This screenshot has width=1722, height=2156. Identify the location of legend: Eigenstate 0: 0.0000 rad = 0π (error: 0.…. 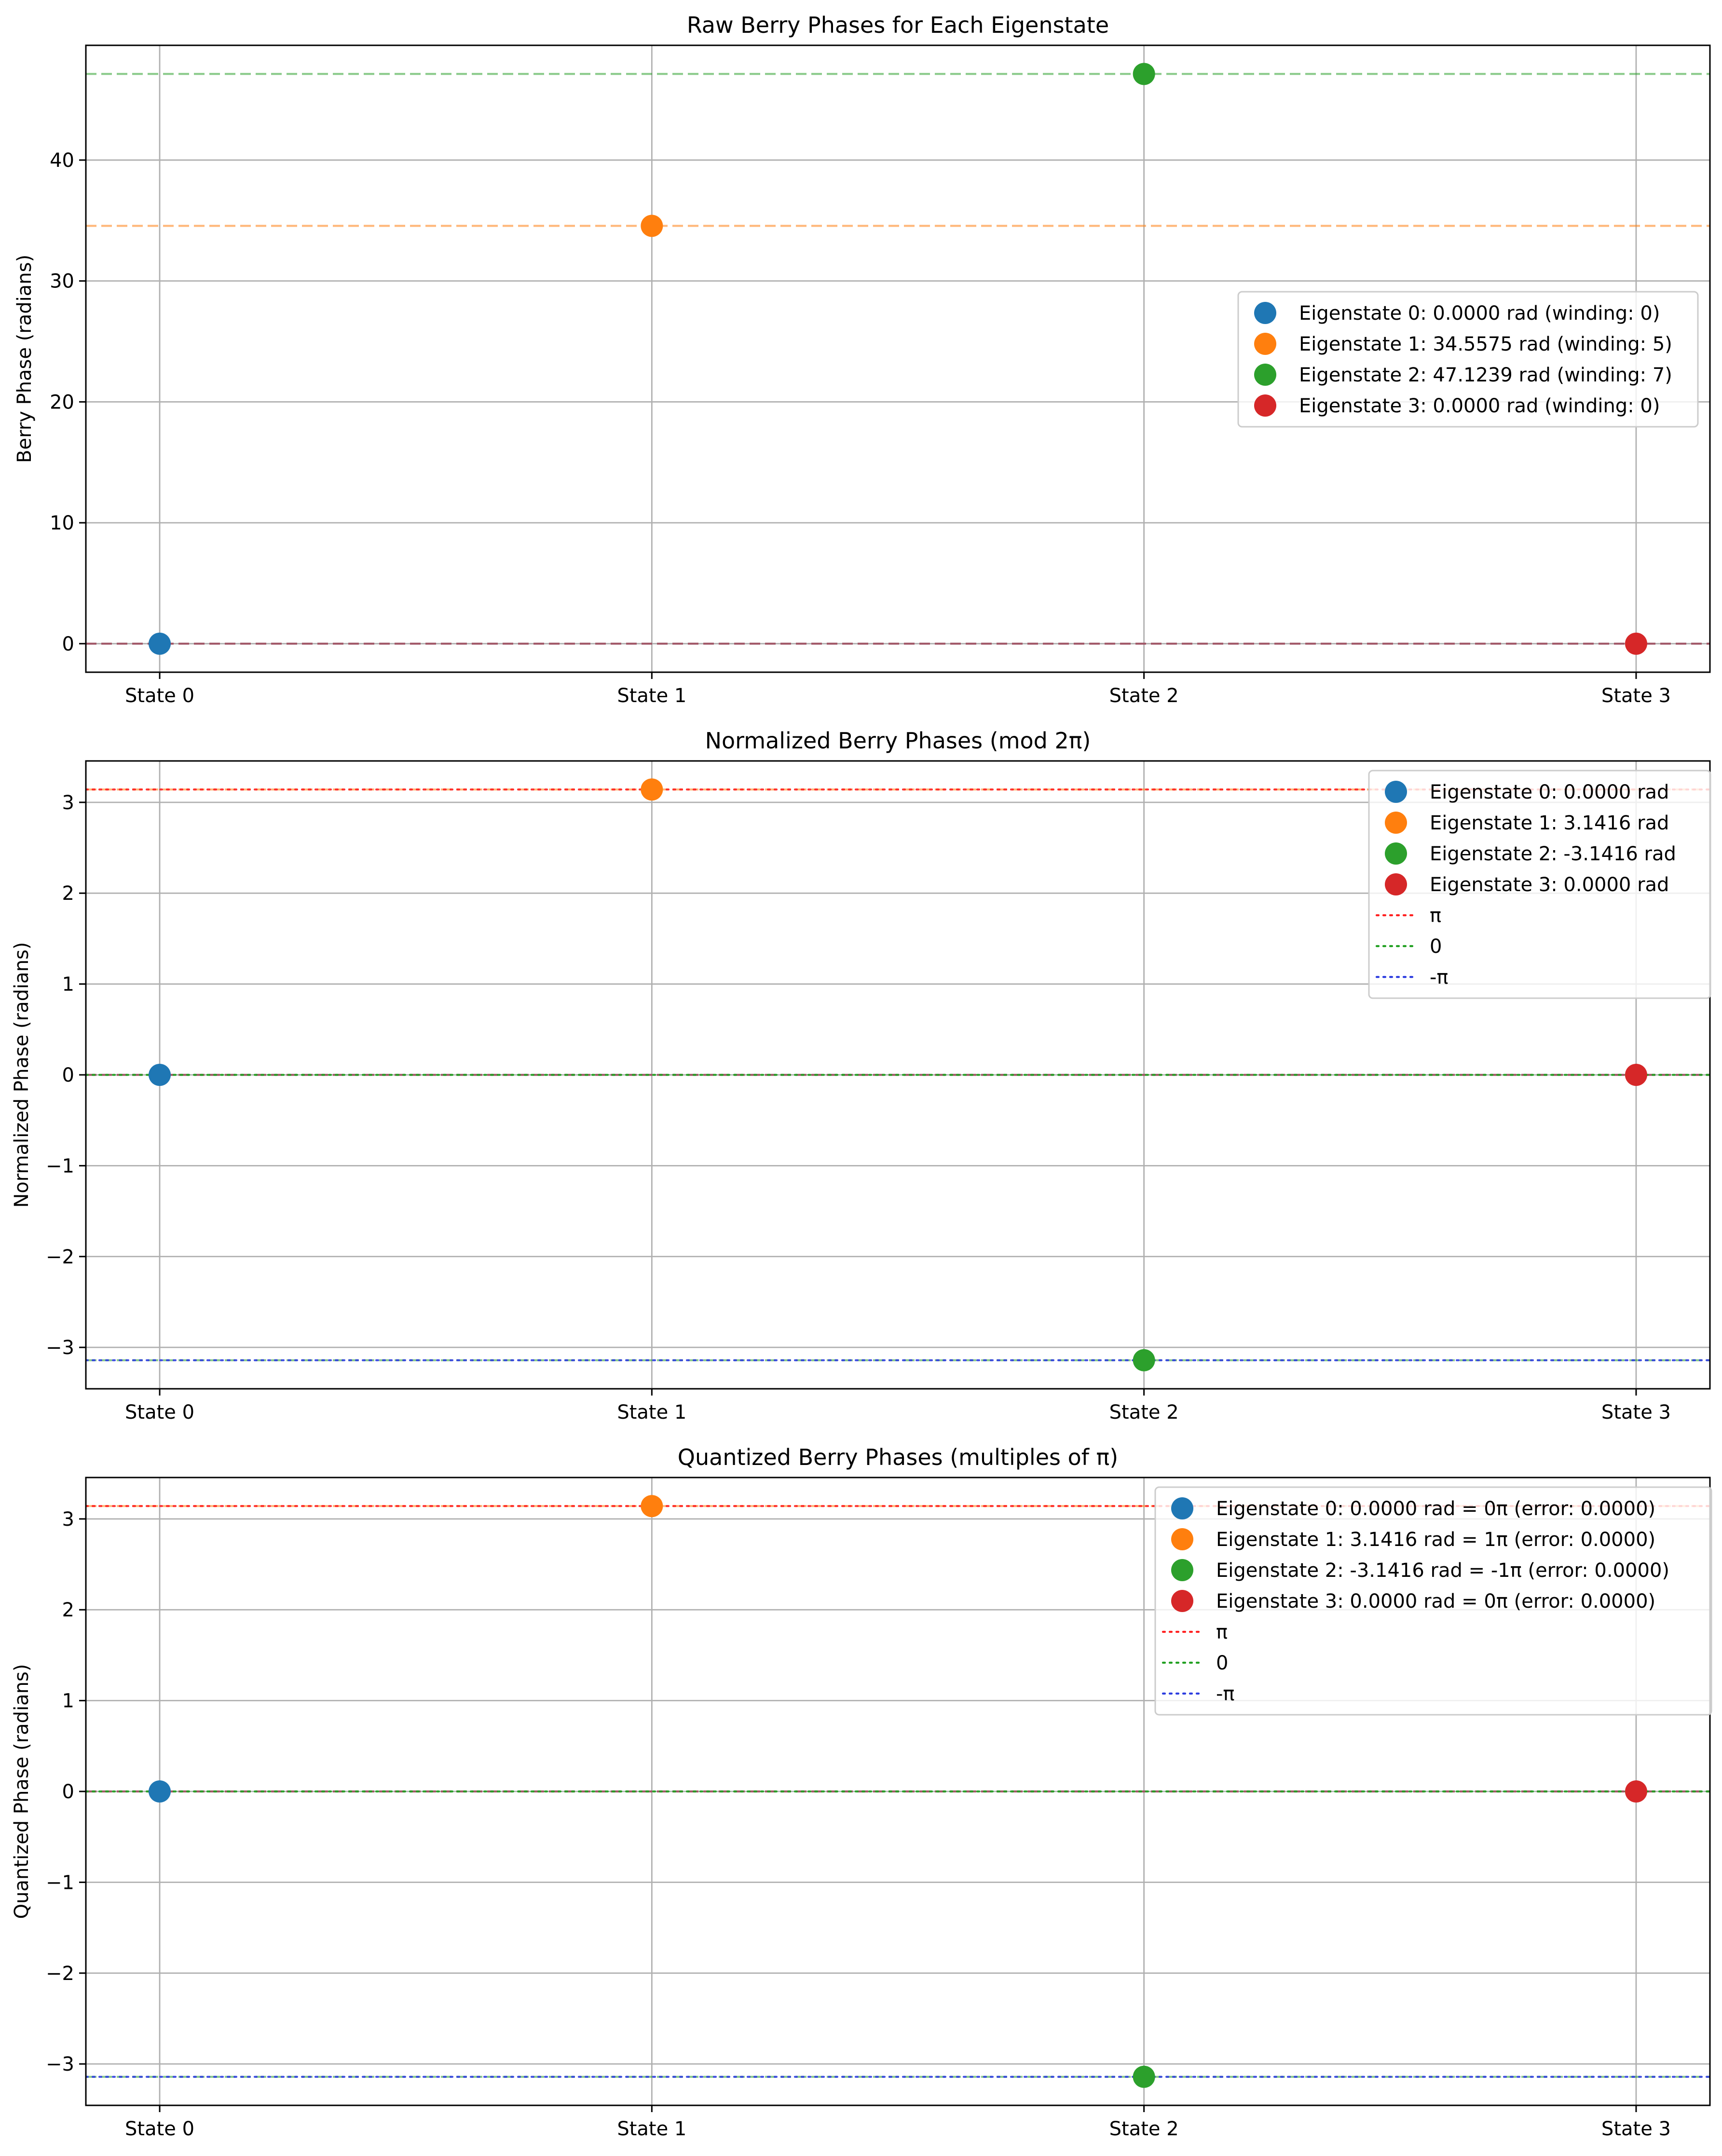
(1433, 1601).